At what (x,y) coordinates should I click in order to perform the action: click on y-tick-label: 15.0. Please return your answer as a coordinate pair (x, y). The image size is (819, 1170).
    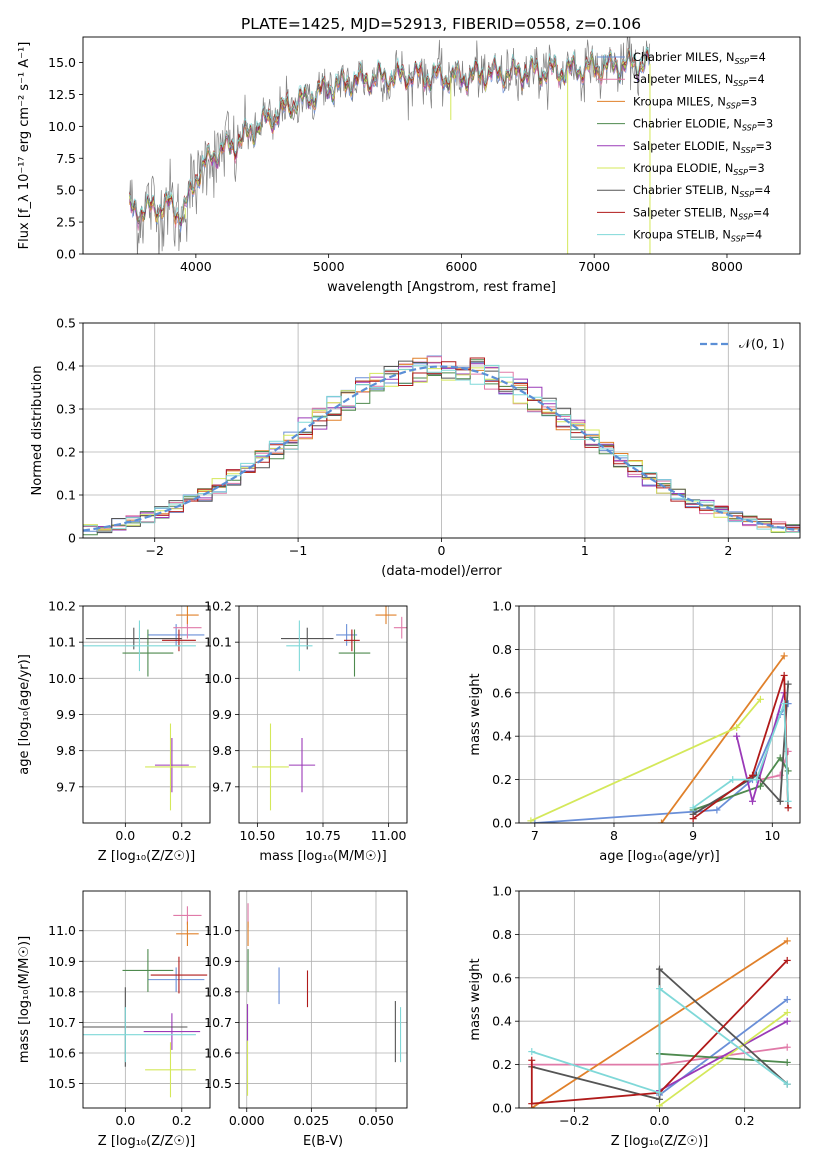
    Looking at the image, I should click on (62, 62).